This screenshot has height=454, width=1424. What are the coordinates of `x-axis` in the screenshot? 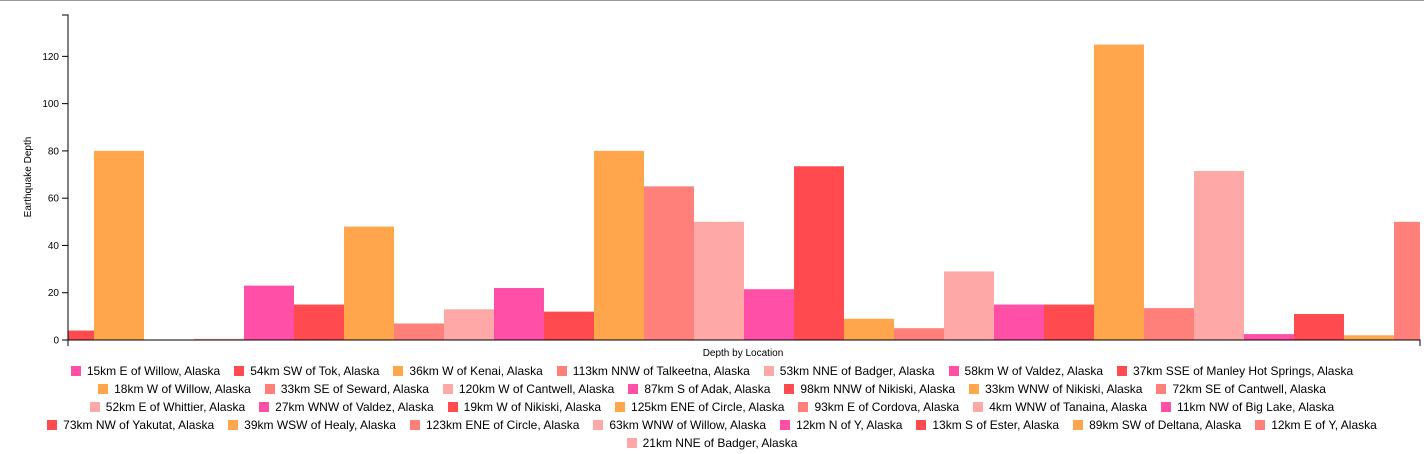 It's located at (744, 342).